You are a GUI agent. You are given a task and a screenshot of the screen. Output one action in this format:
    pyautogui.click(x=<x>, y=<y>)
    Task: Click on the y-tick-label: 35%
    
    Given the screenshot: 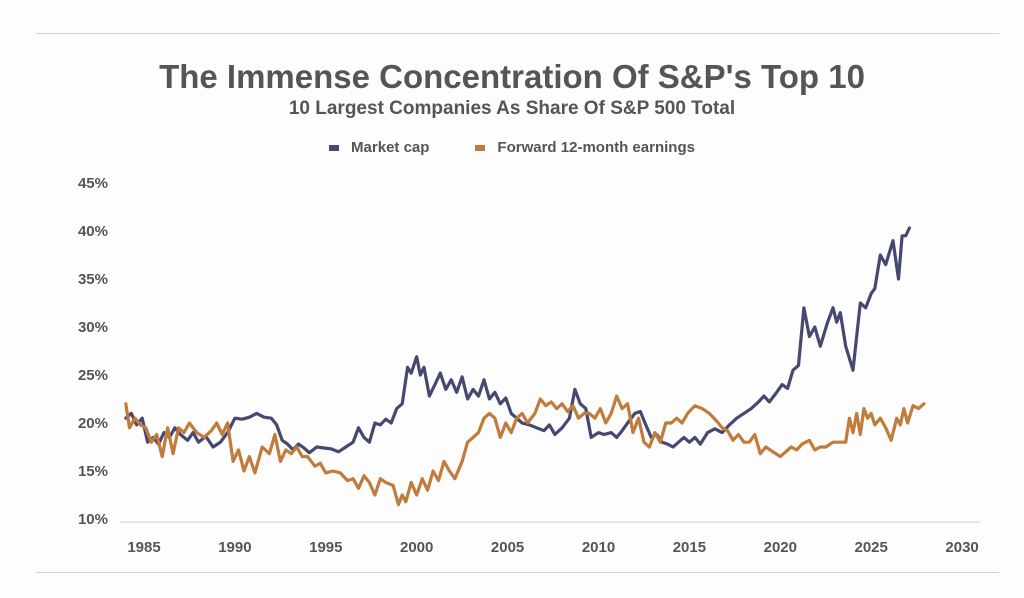 What is the action you would take?
    pyautogui.click(x=93, y=279)
    